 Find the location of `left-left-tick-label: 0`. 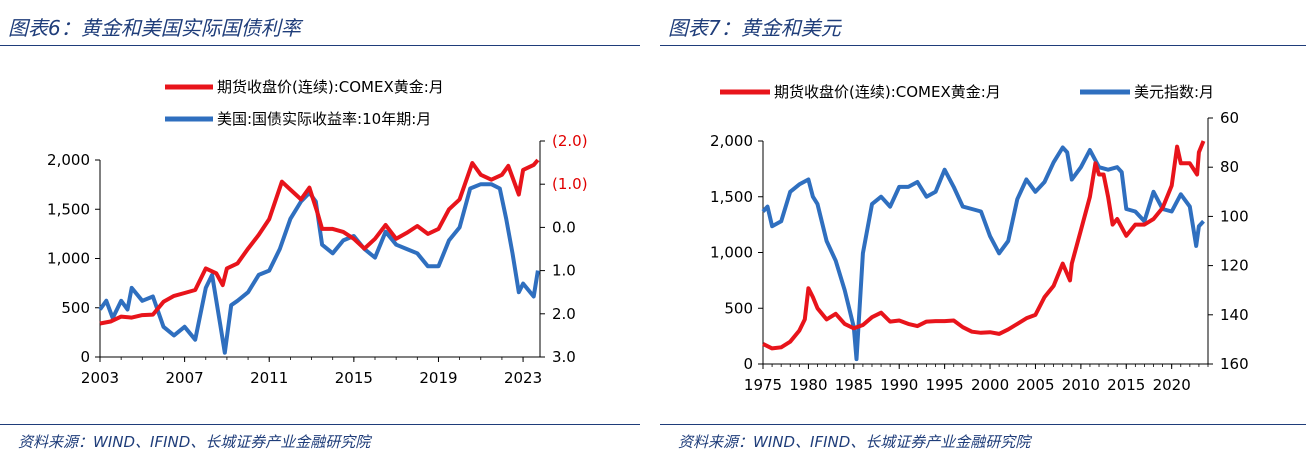

left-left-tick-label: 0 is located at coordinates (85, 357).